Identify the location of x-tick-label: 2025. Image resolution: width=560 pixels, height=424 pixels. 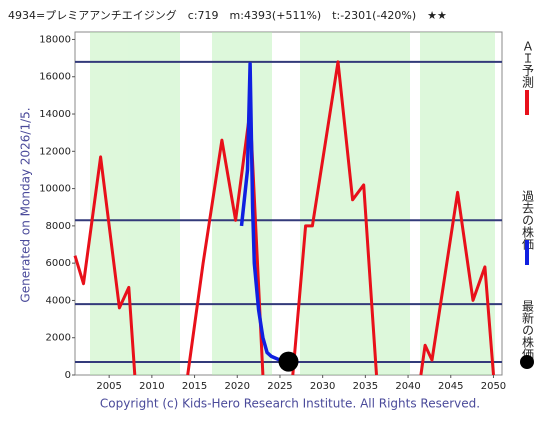
(279, 386).